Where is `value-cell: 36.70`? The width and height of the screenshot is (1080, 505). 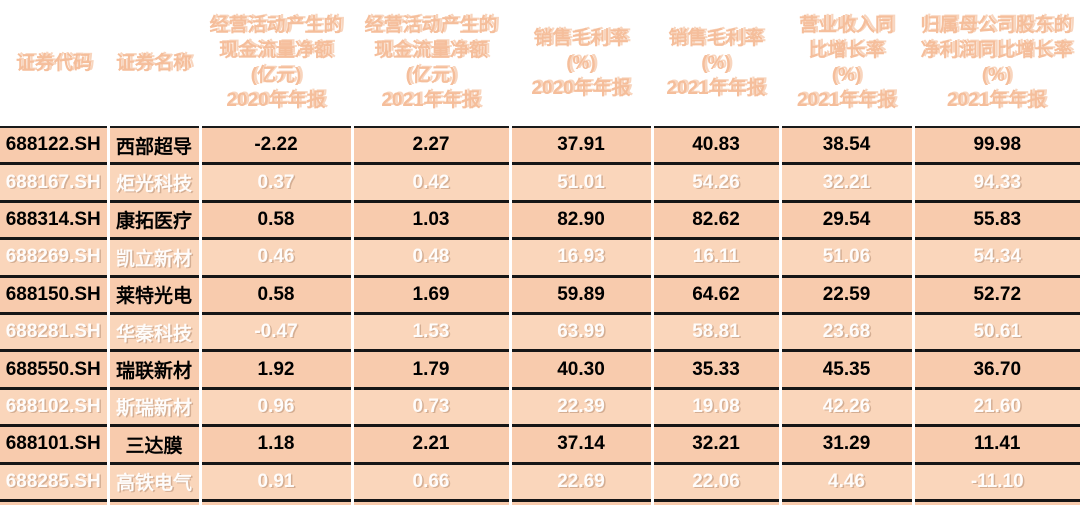 value-cell: 36.70 is located at coordinates (995, 369).